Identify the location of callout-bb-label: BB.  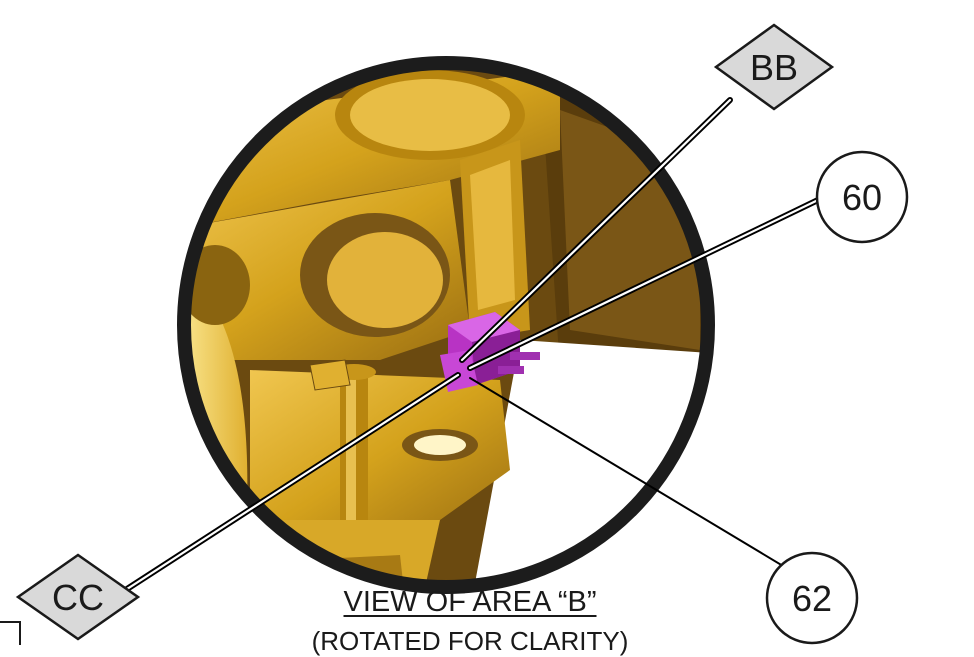
(774, 67).